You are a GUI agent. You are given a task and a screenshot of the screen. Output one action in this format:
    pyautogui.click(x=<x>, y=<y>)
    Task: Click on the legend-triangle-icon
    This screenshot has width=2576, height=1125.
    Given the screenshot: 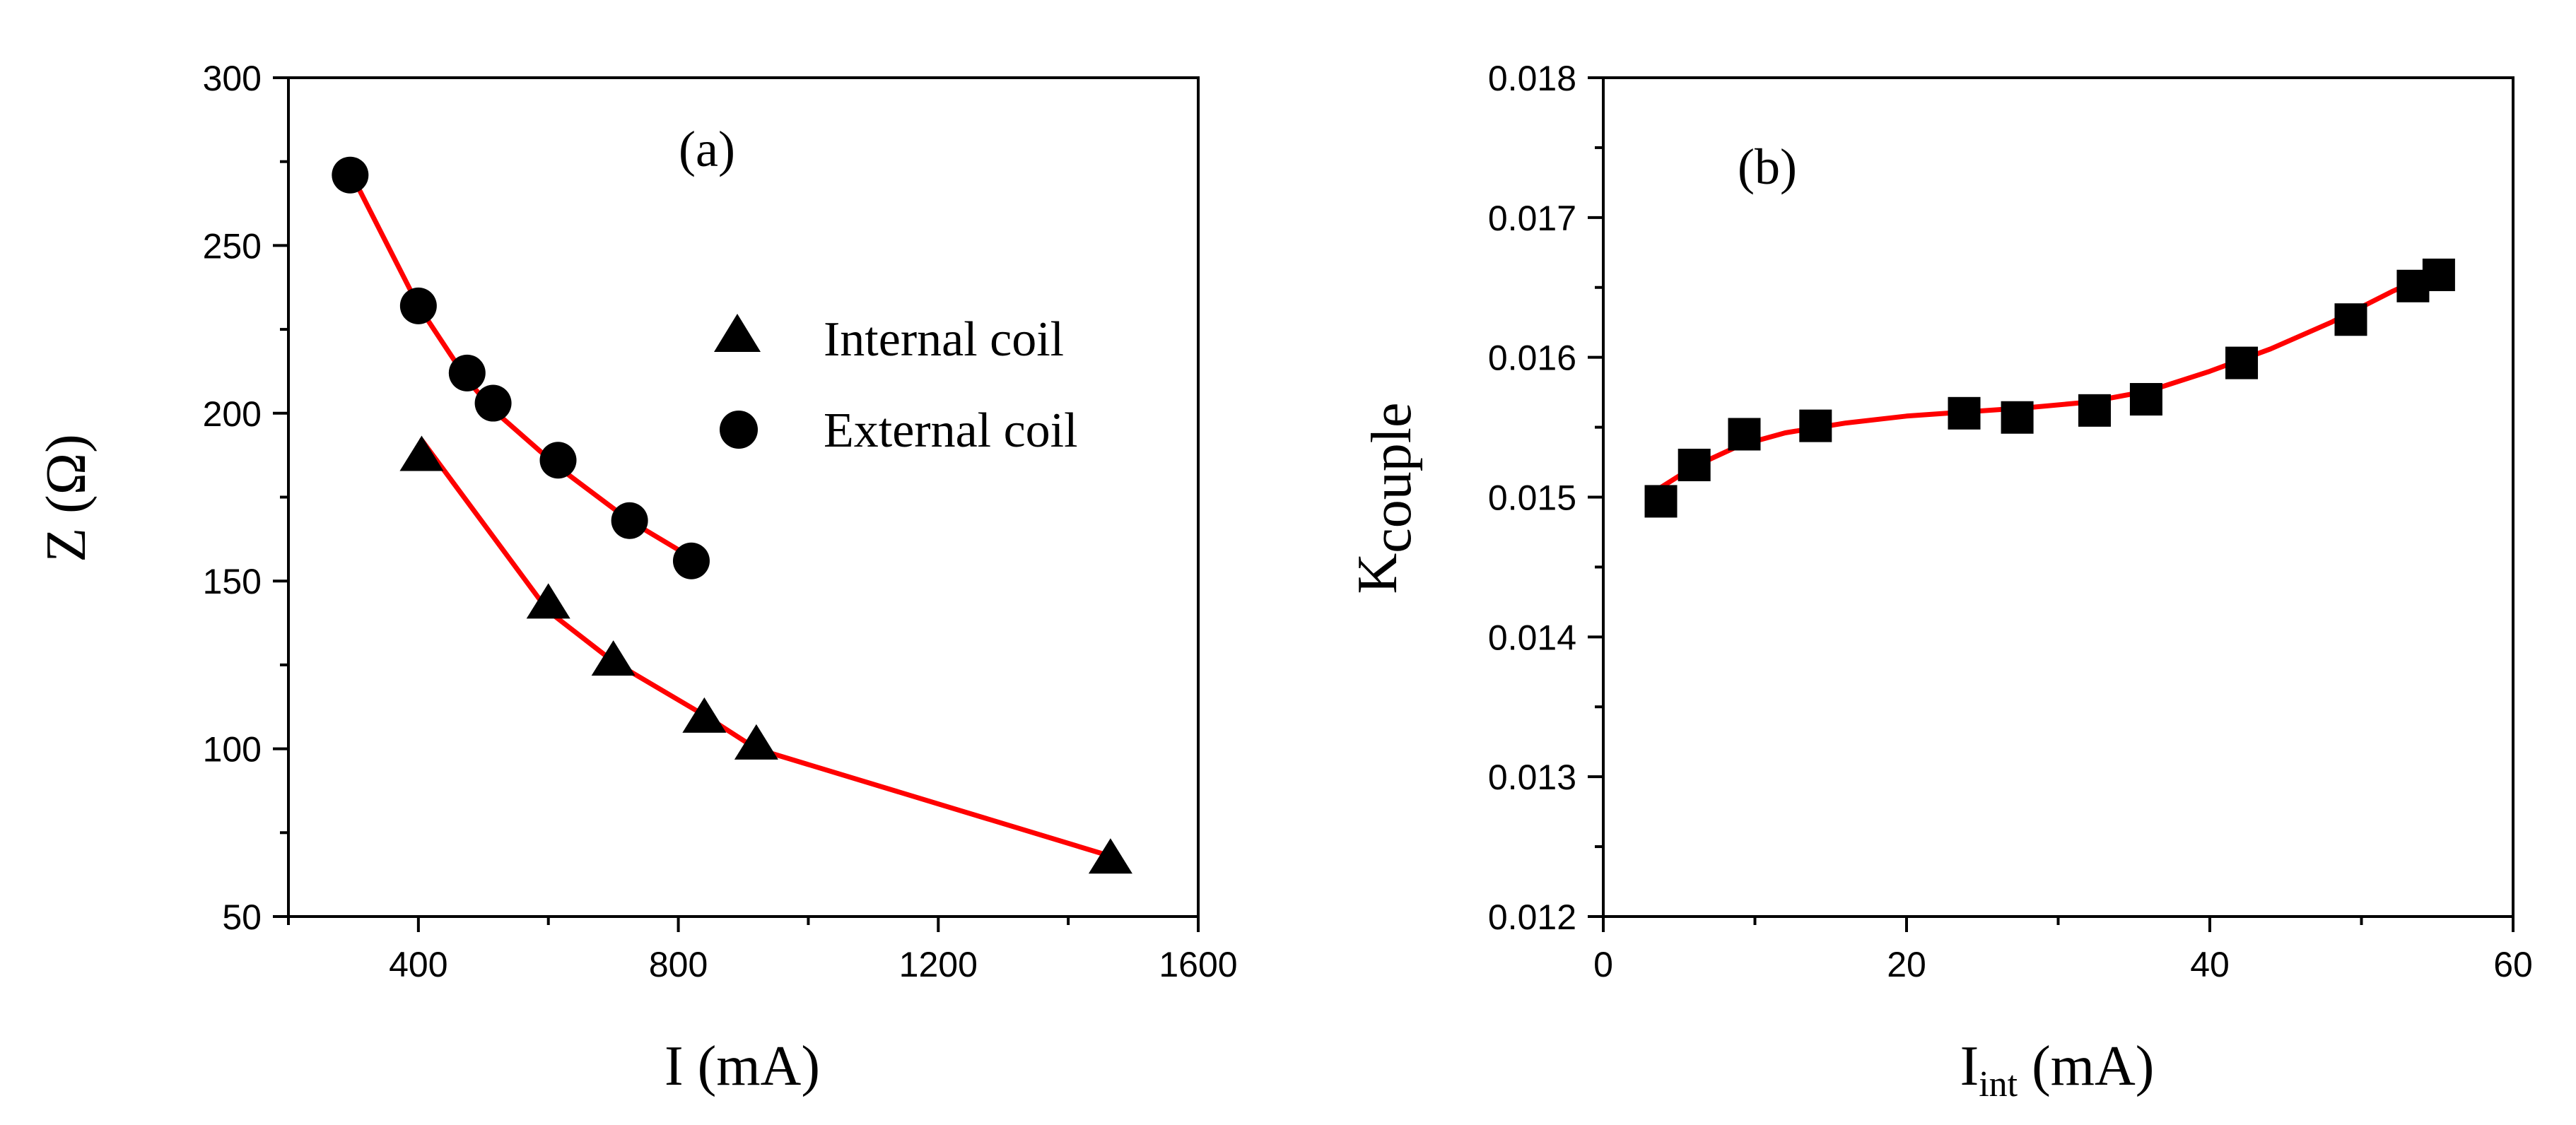 What is the action you would take?
    pyautogui.click(x=738, y=333)
    